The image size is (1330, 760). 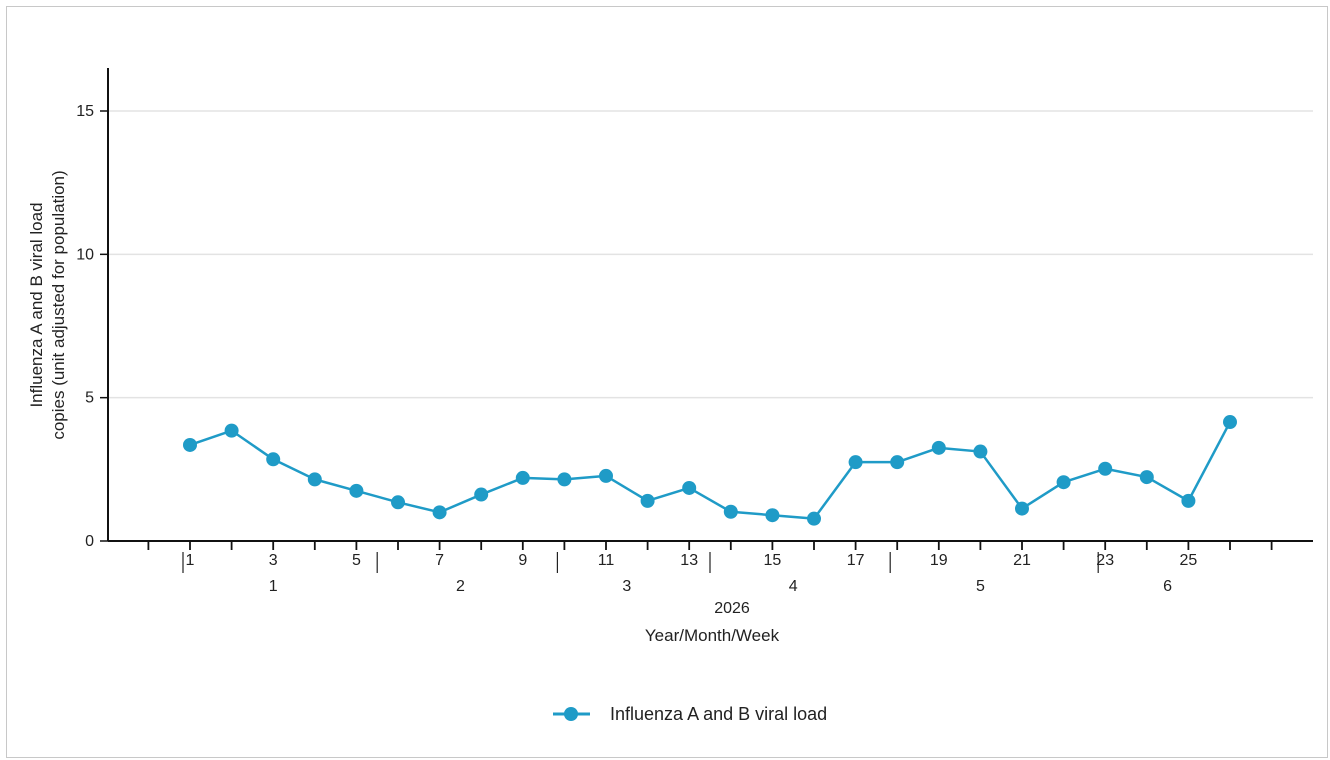 I want to click on x-tick-label-week-11: 11, so click(x=606, y=560).